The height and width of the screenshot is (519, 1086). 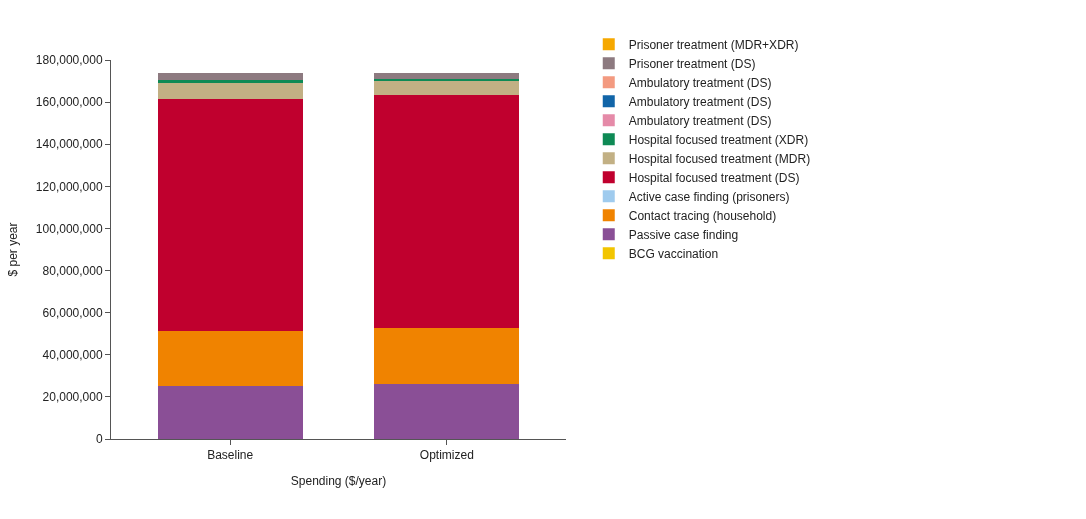 What do you see at coordinates (446, 455) in the screenshot?
I see `x-tick-label: Optimized` at bounding box center [446, 455].